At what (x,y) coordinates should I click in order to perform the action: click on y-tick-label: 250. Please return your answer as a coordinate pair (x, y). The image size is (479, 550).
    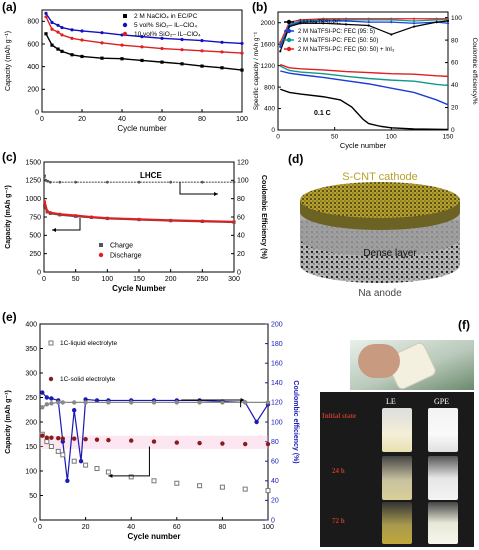
    Looking at the image, I should click on (31, 398).